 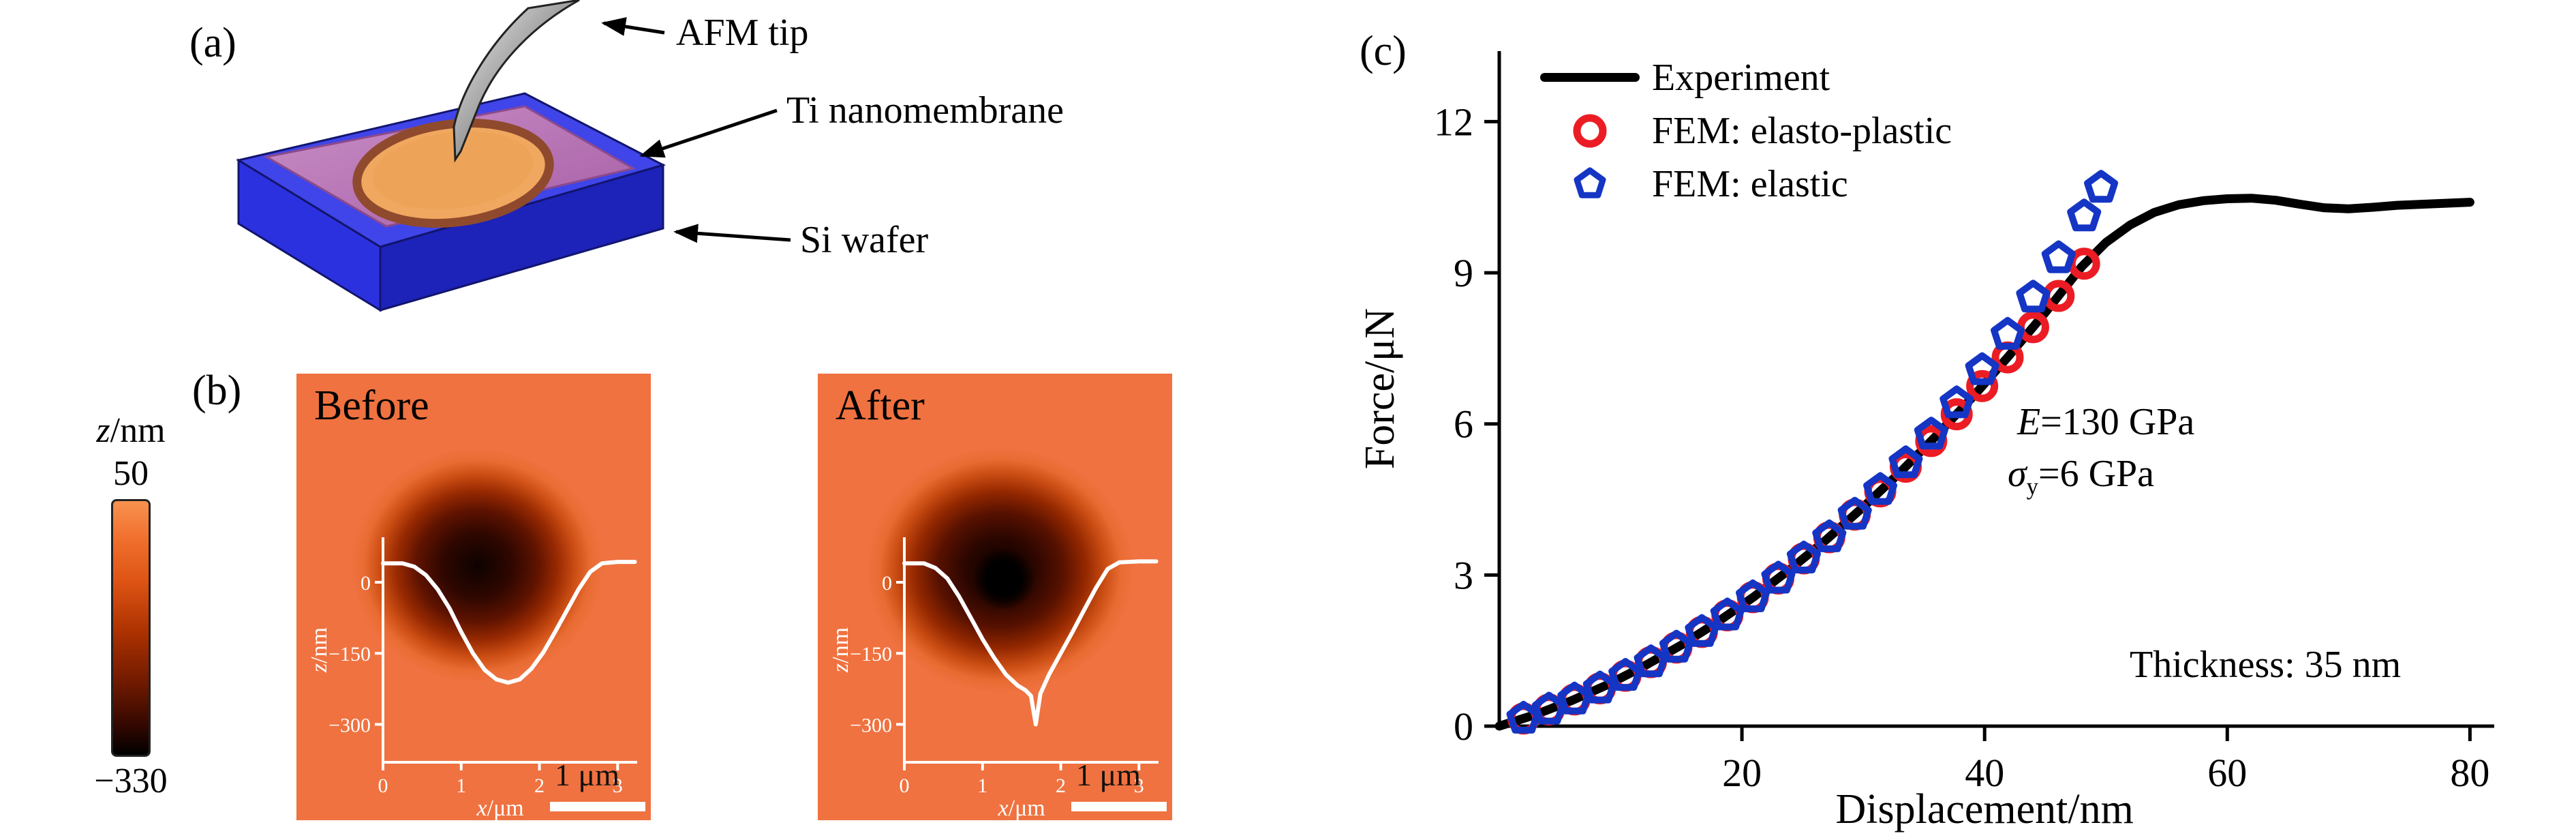 I want to click on membrane-arrow, so click(x=708, y=133).